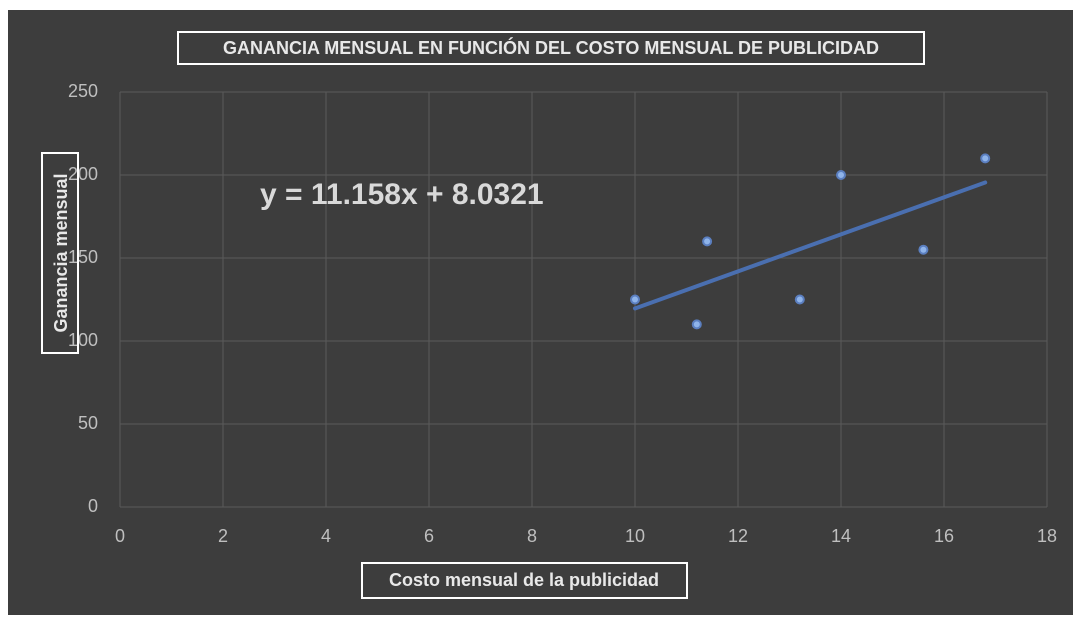  Describe the element at coordinates (810, 245) in the screenshot. I see `trendline` at that location.